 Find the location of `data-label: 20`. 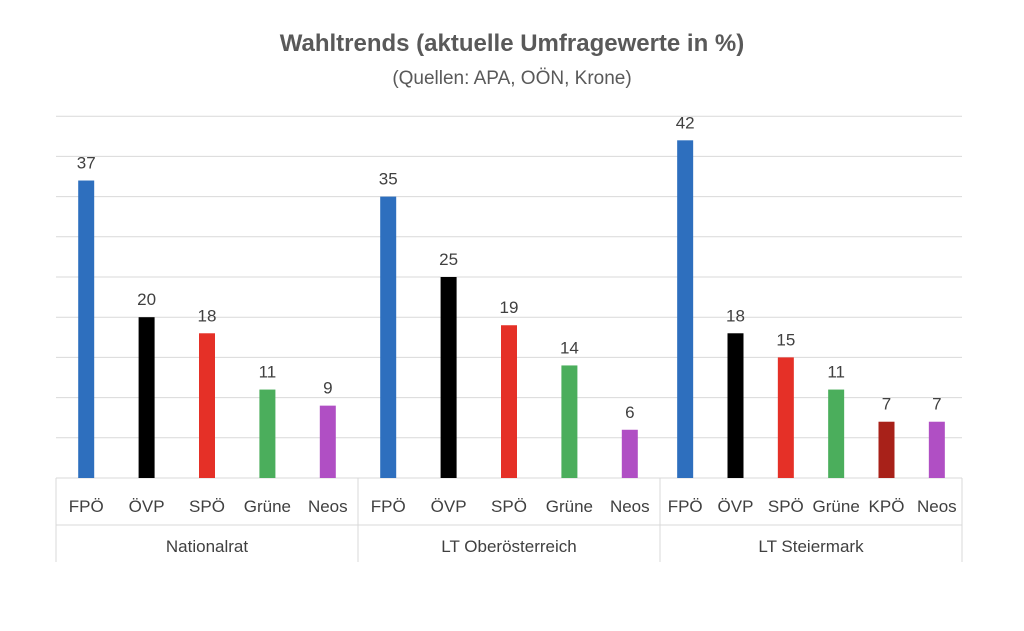

data-label: 20 is located at coordinates (146, 299).